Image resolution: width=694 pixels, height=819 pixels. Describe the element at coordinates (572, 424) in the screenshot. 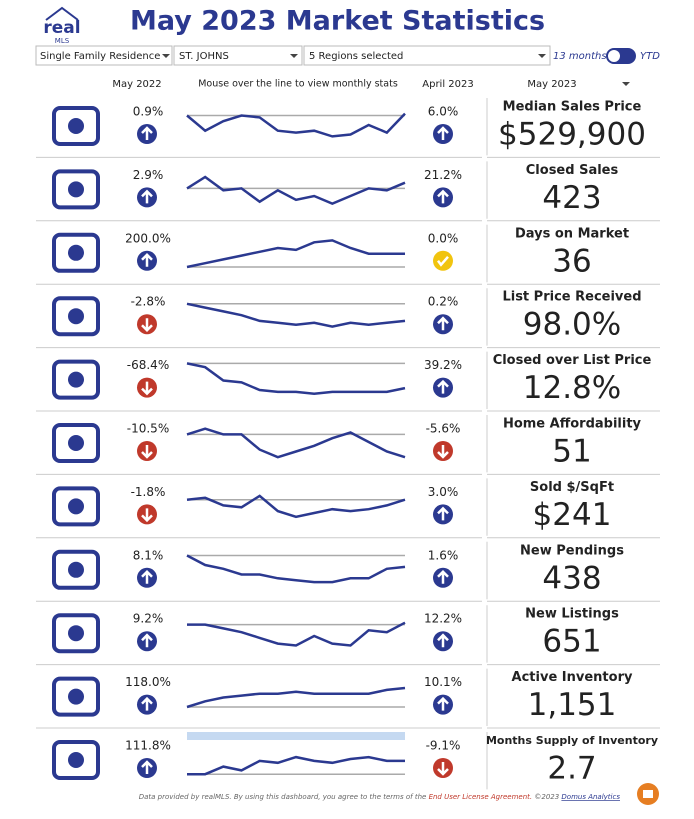

I see `metric-name: Home Affordability` at that location.